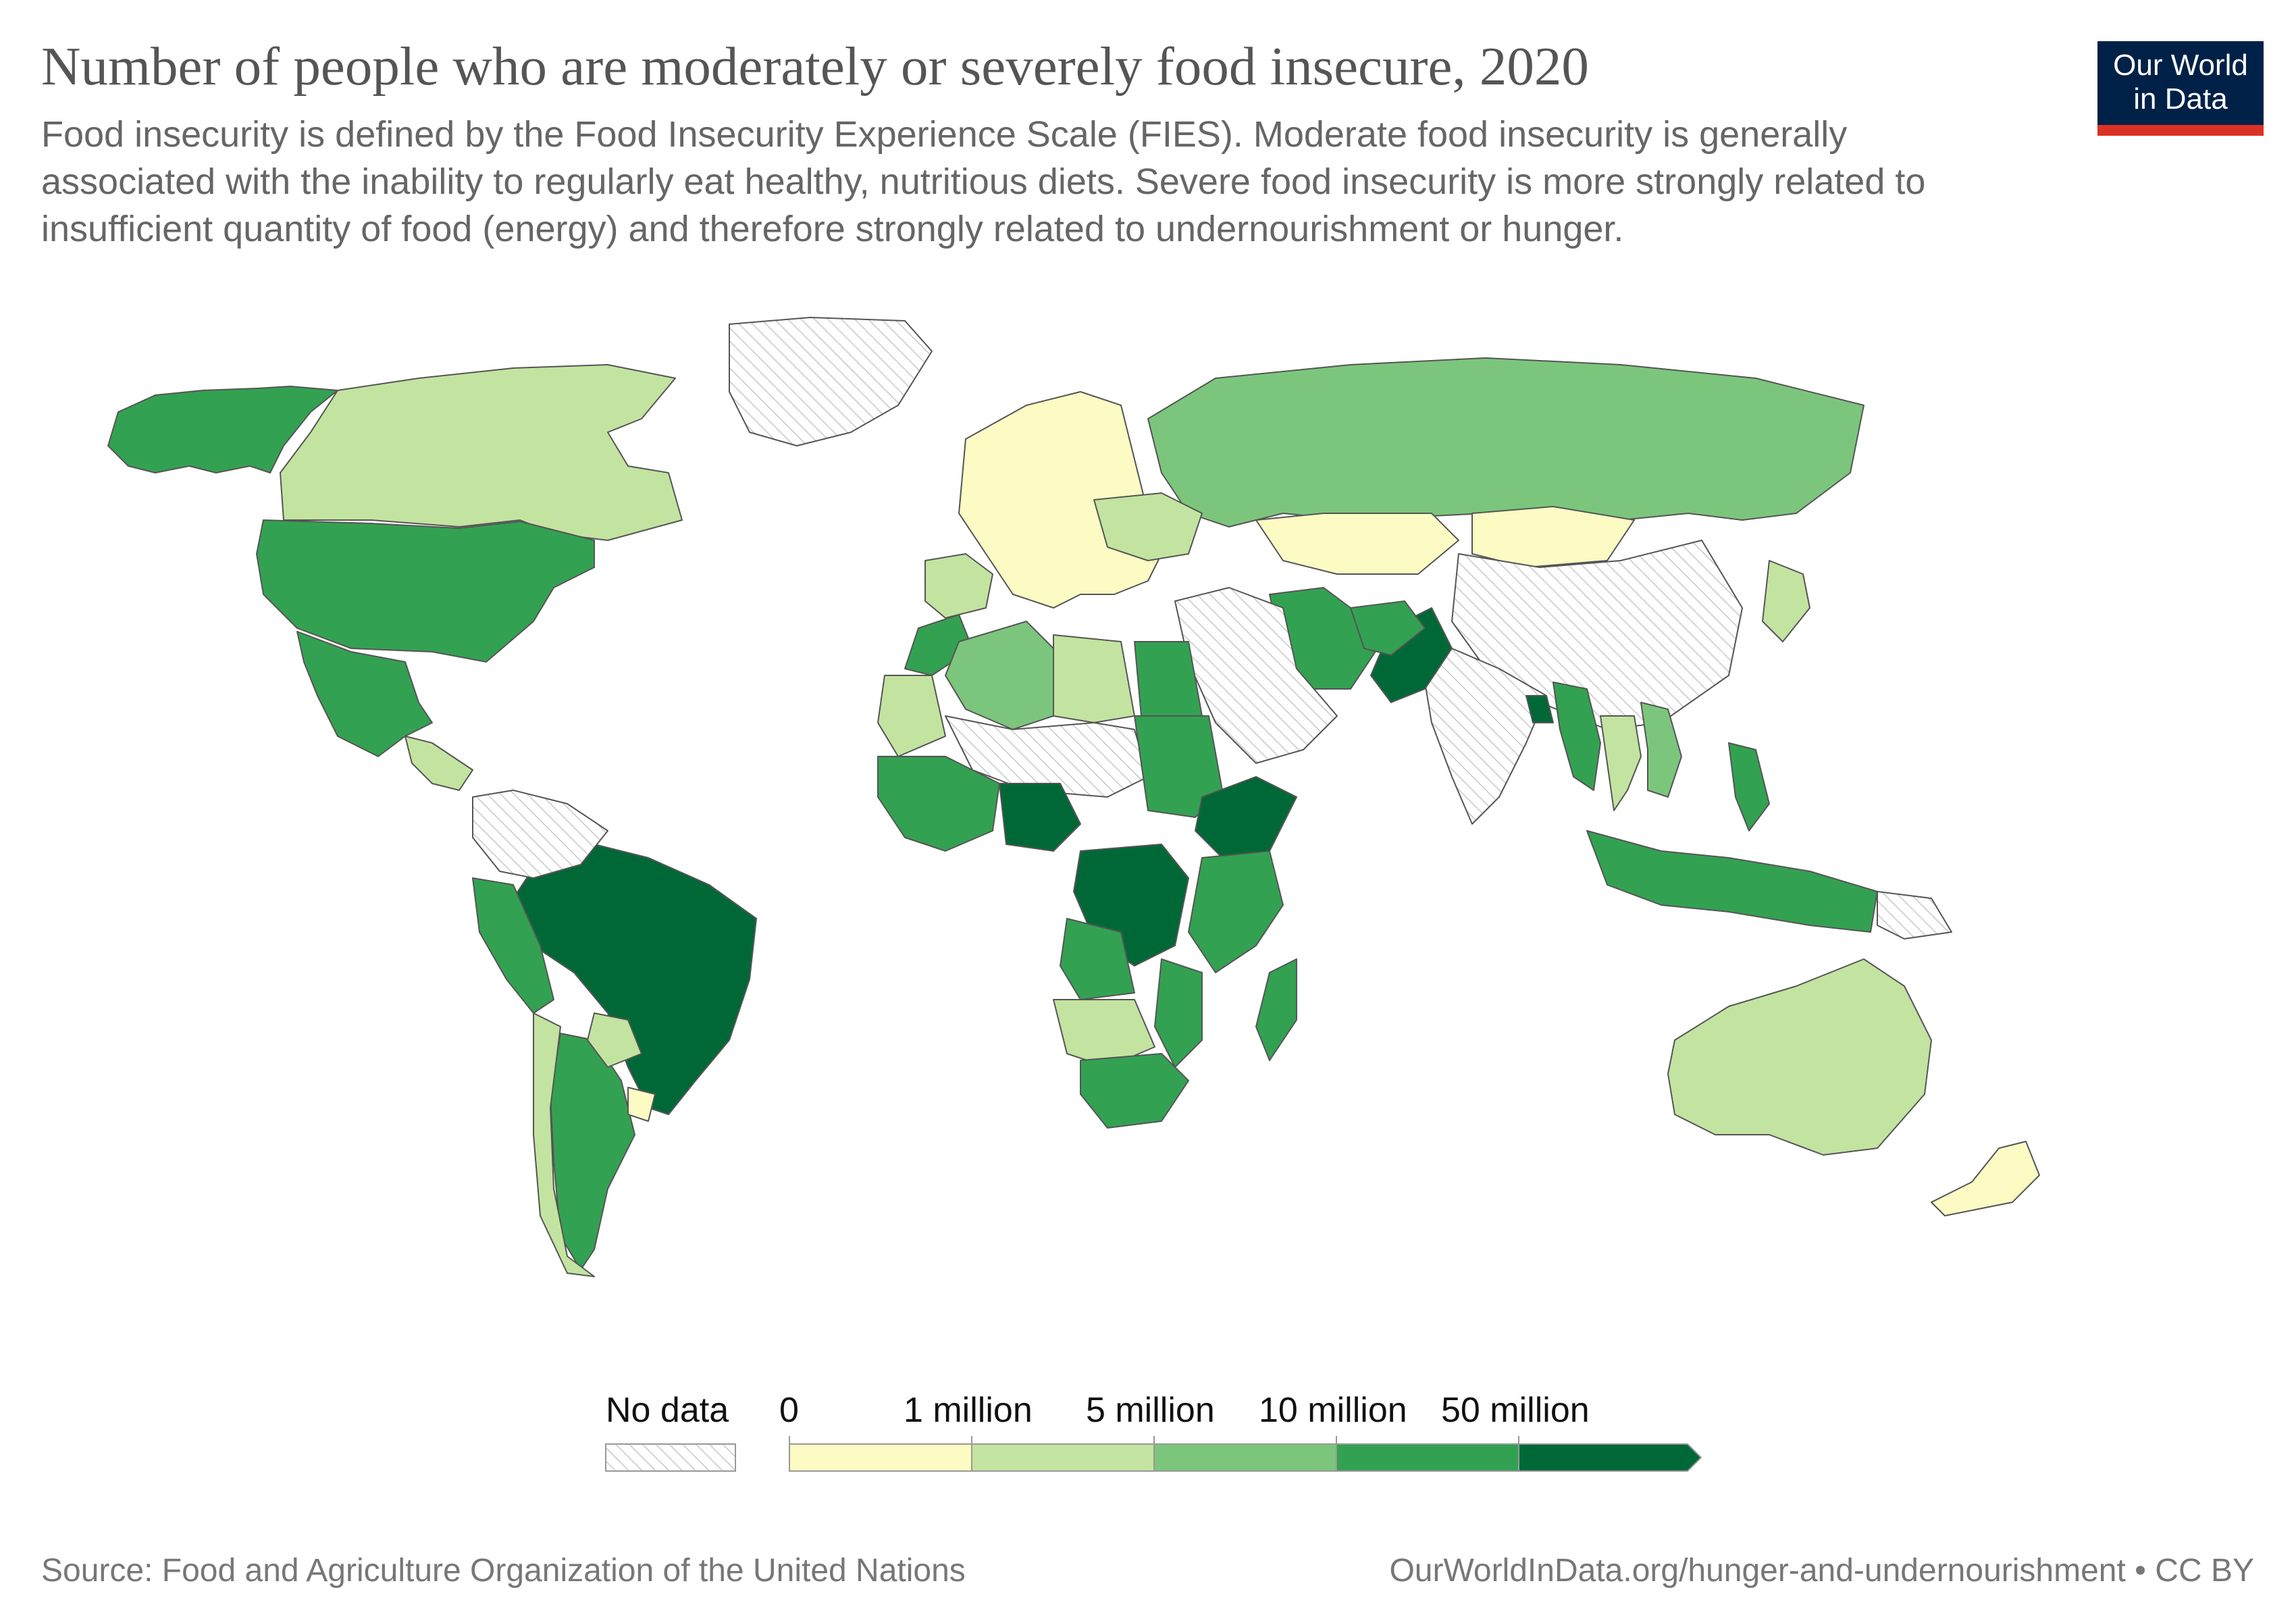  Describe the element at coordinates (1388, 628) in the screenshot. I see `region-afghanistan` at that location.